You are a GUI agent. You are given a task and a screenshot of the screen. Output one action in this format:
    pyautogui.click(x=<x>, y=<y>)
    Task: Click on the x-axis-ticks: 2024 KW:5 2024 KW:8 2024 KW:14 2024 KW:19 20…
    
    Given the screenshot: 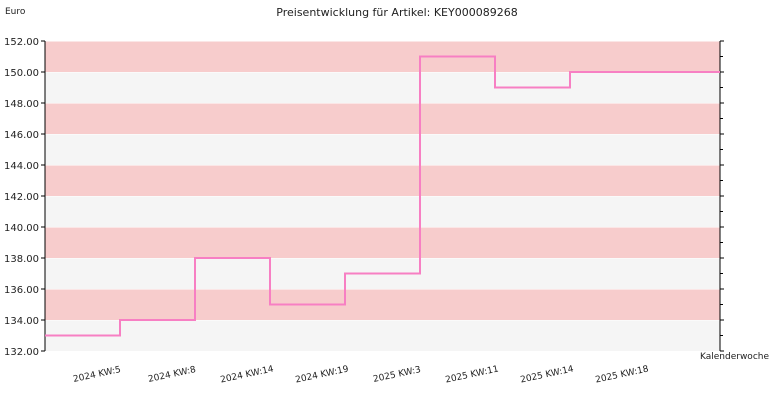 What is the action you would take?
    pyautogui.click(x=361, y=374)
    